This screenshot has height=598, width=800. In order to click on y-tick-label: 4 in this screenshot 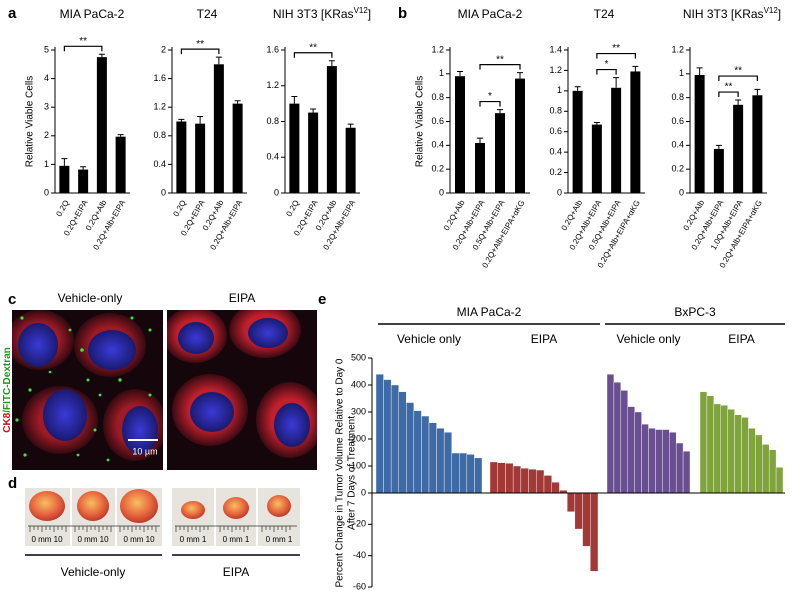, I will do `click(46, 78)`.